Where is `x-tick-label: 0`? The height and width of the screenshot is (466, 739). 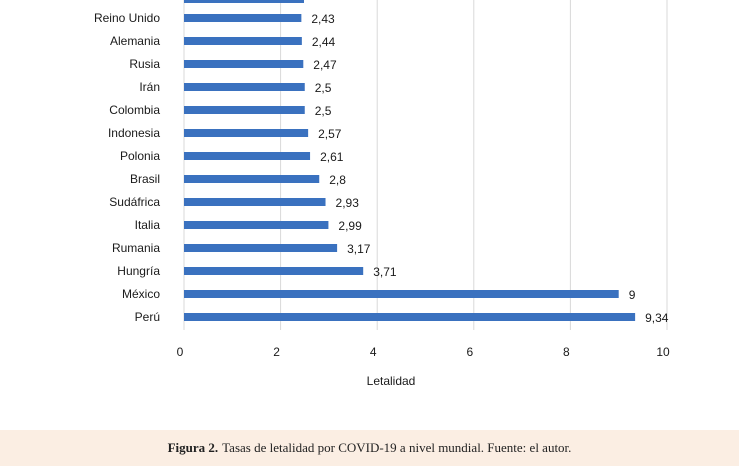 x-tick-label: 0 is located at coordinates (180, 352).